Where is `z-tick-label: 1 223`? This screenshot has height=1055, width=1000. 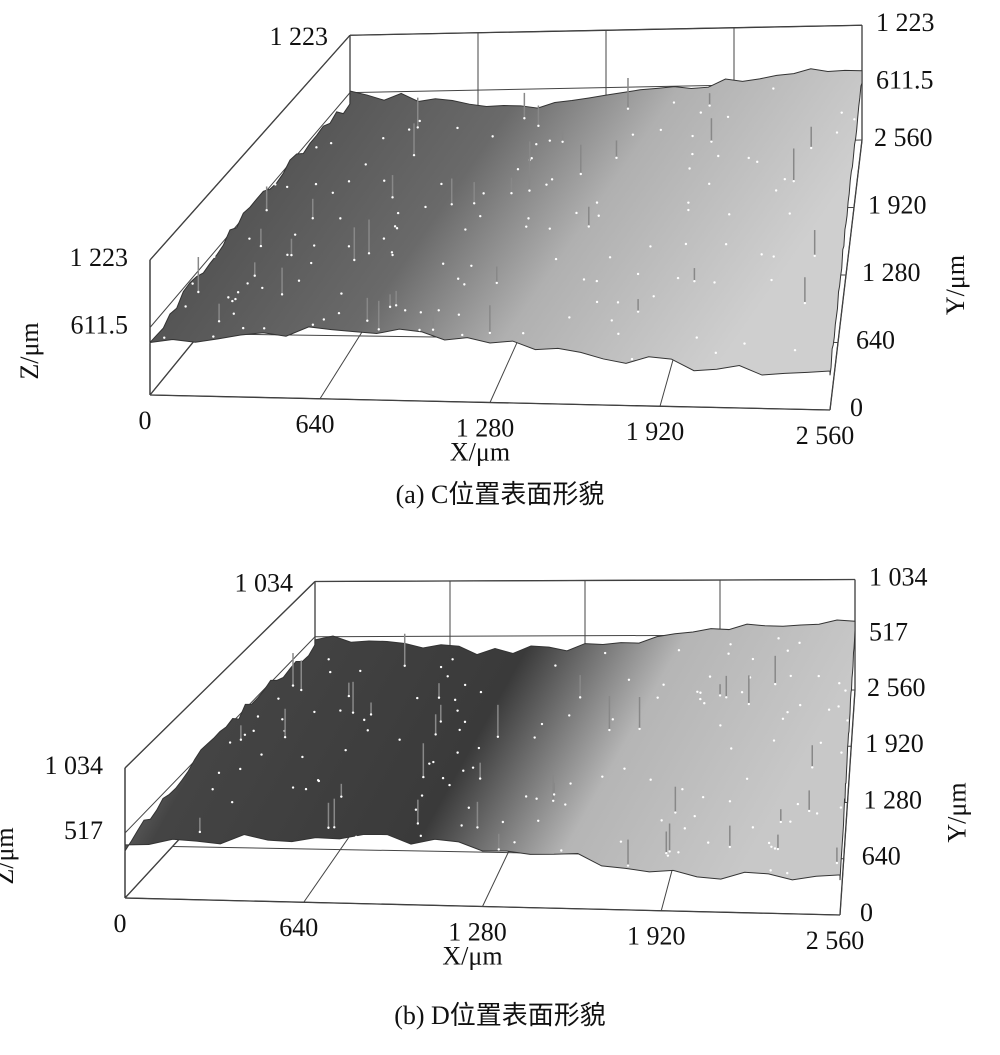 z-tick-label: 1 223 is located at coordinates (299, 36).